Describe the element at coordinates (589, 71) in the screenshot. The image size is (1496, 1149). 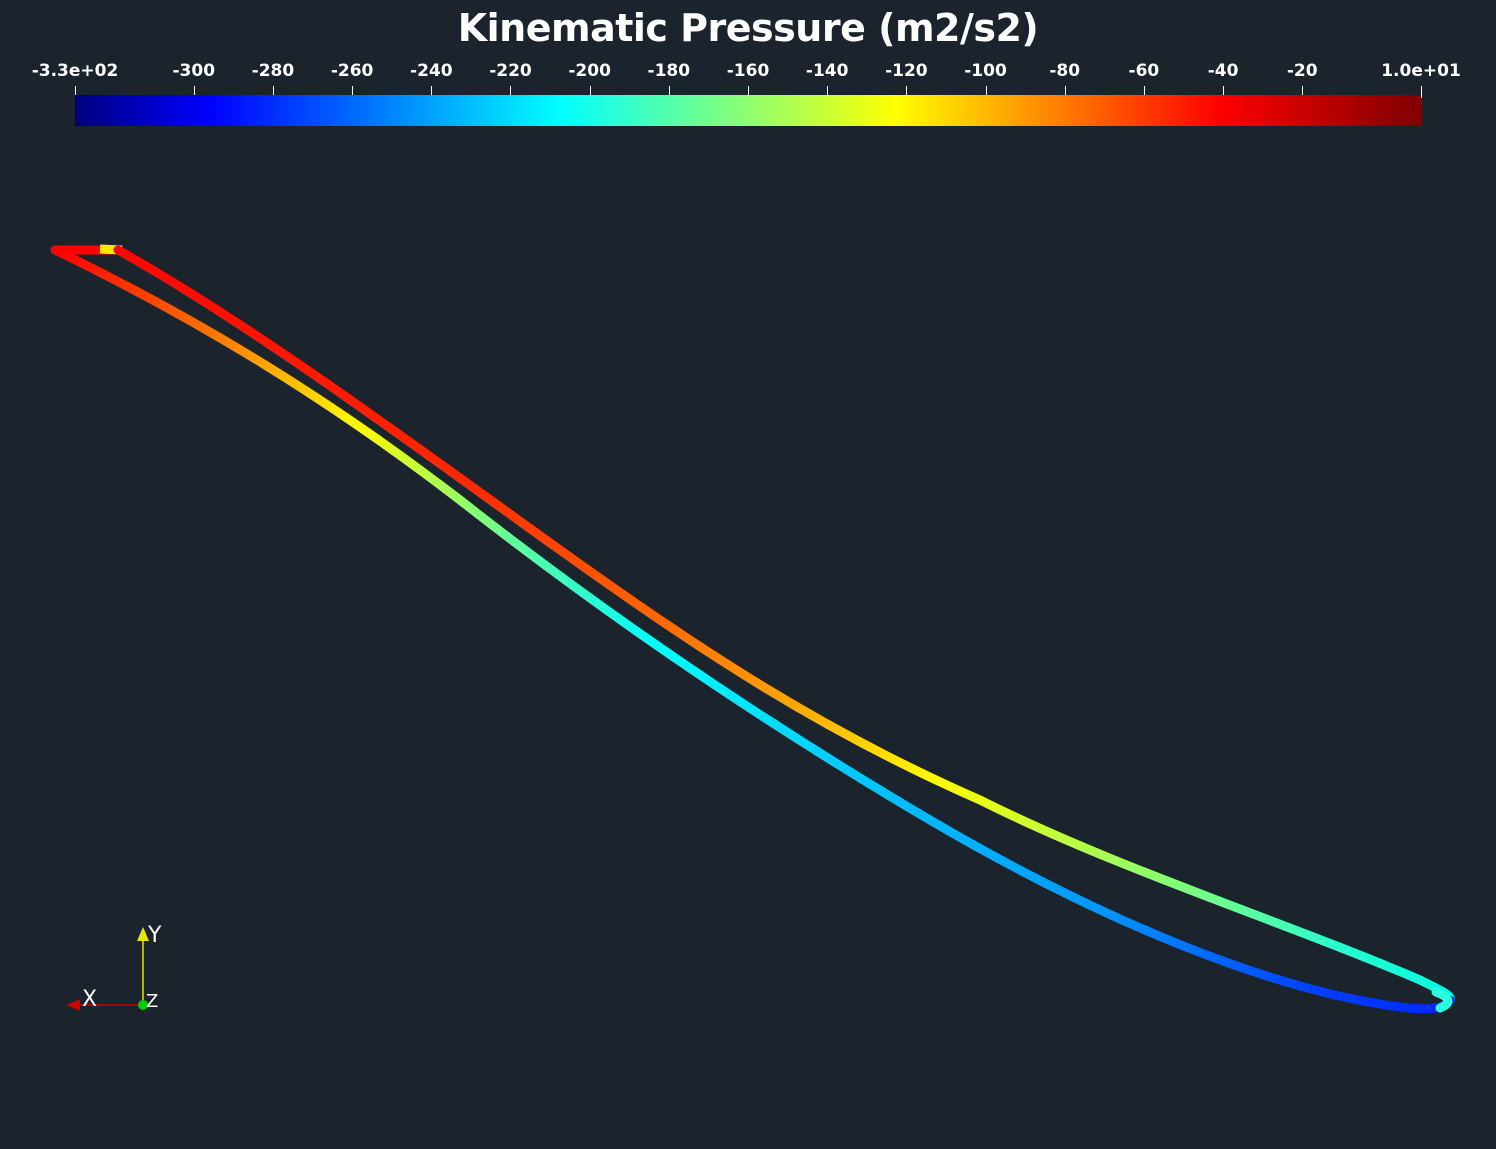
I see `colorbar-tick-label: -200` at that location.